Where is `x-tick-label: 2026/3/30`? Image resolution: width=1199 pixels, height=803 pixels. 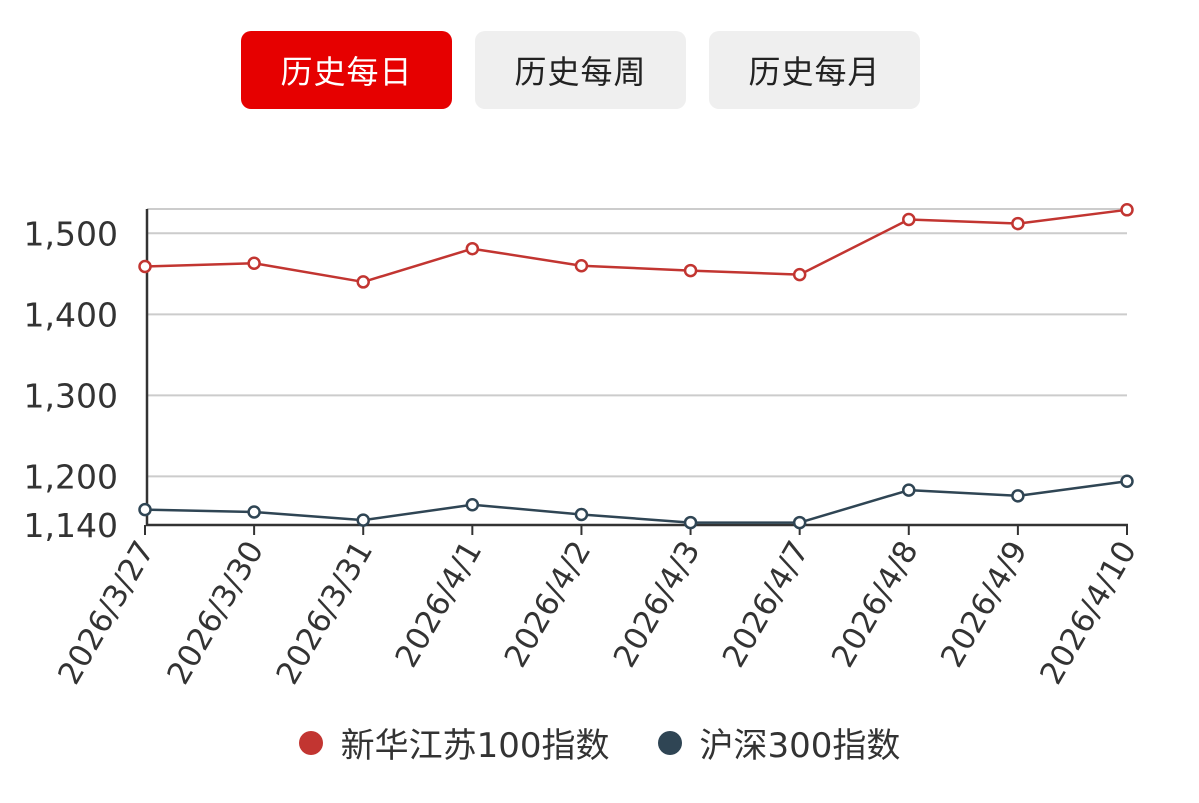
x-tick-label: 2026/3/30 is located at coordinates (215, 613).